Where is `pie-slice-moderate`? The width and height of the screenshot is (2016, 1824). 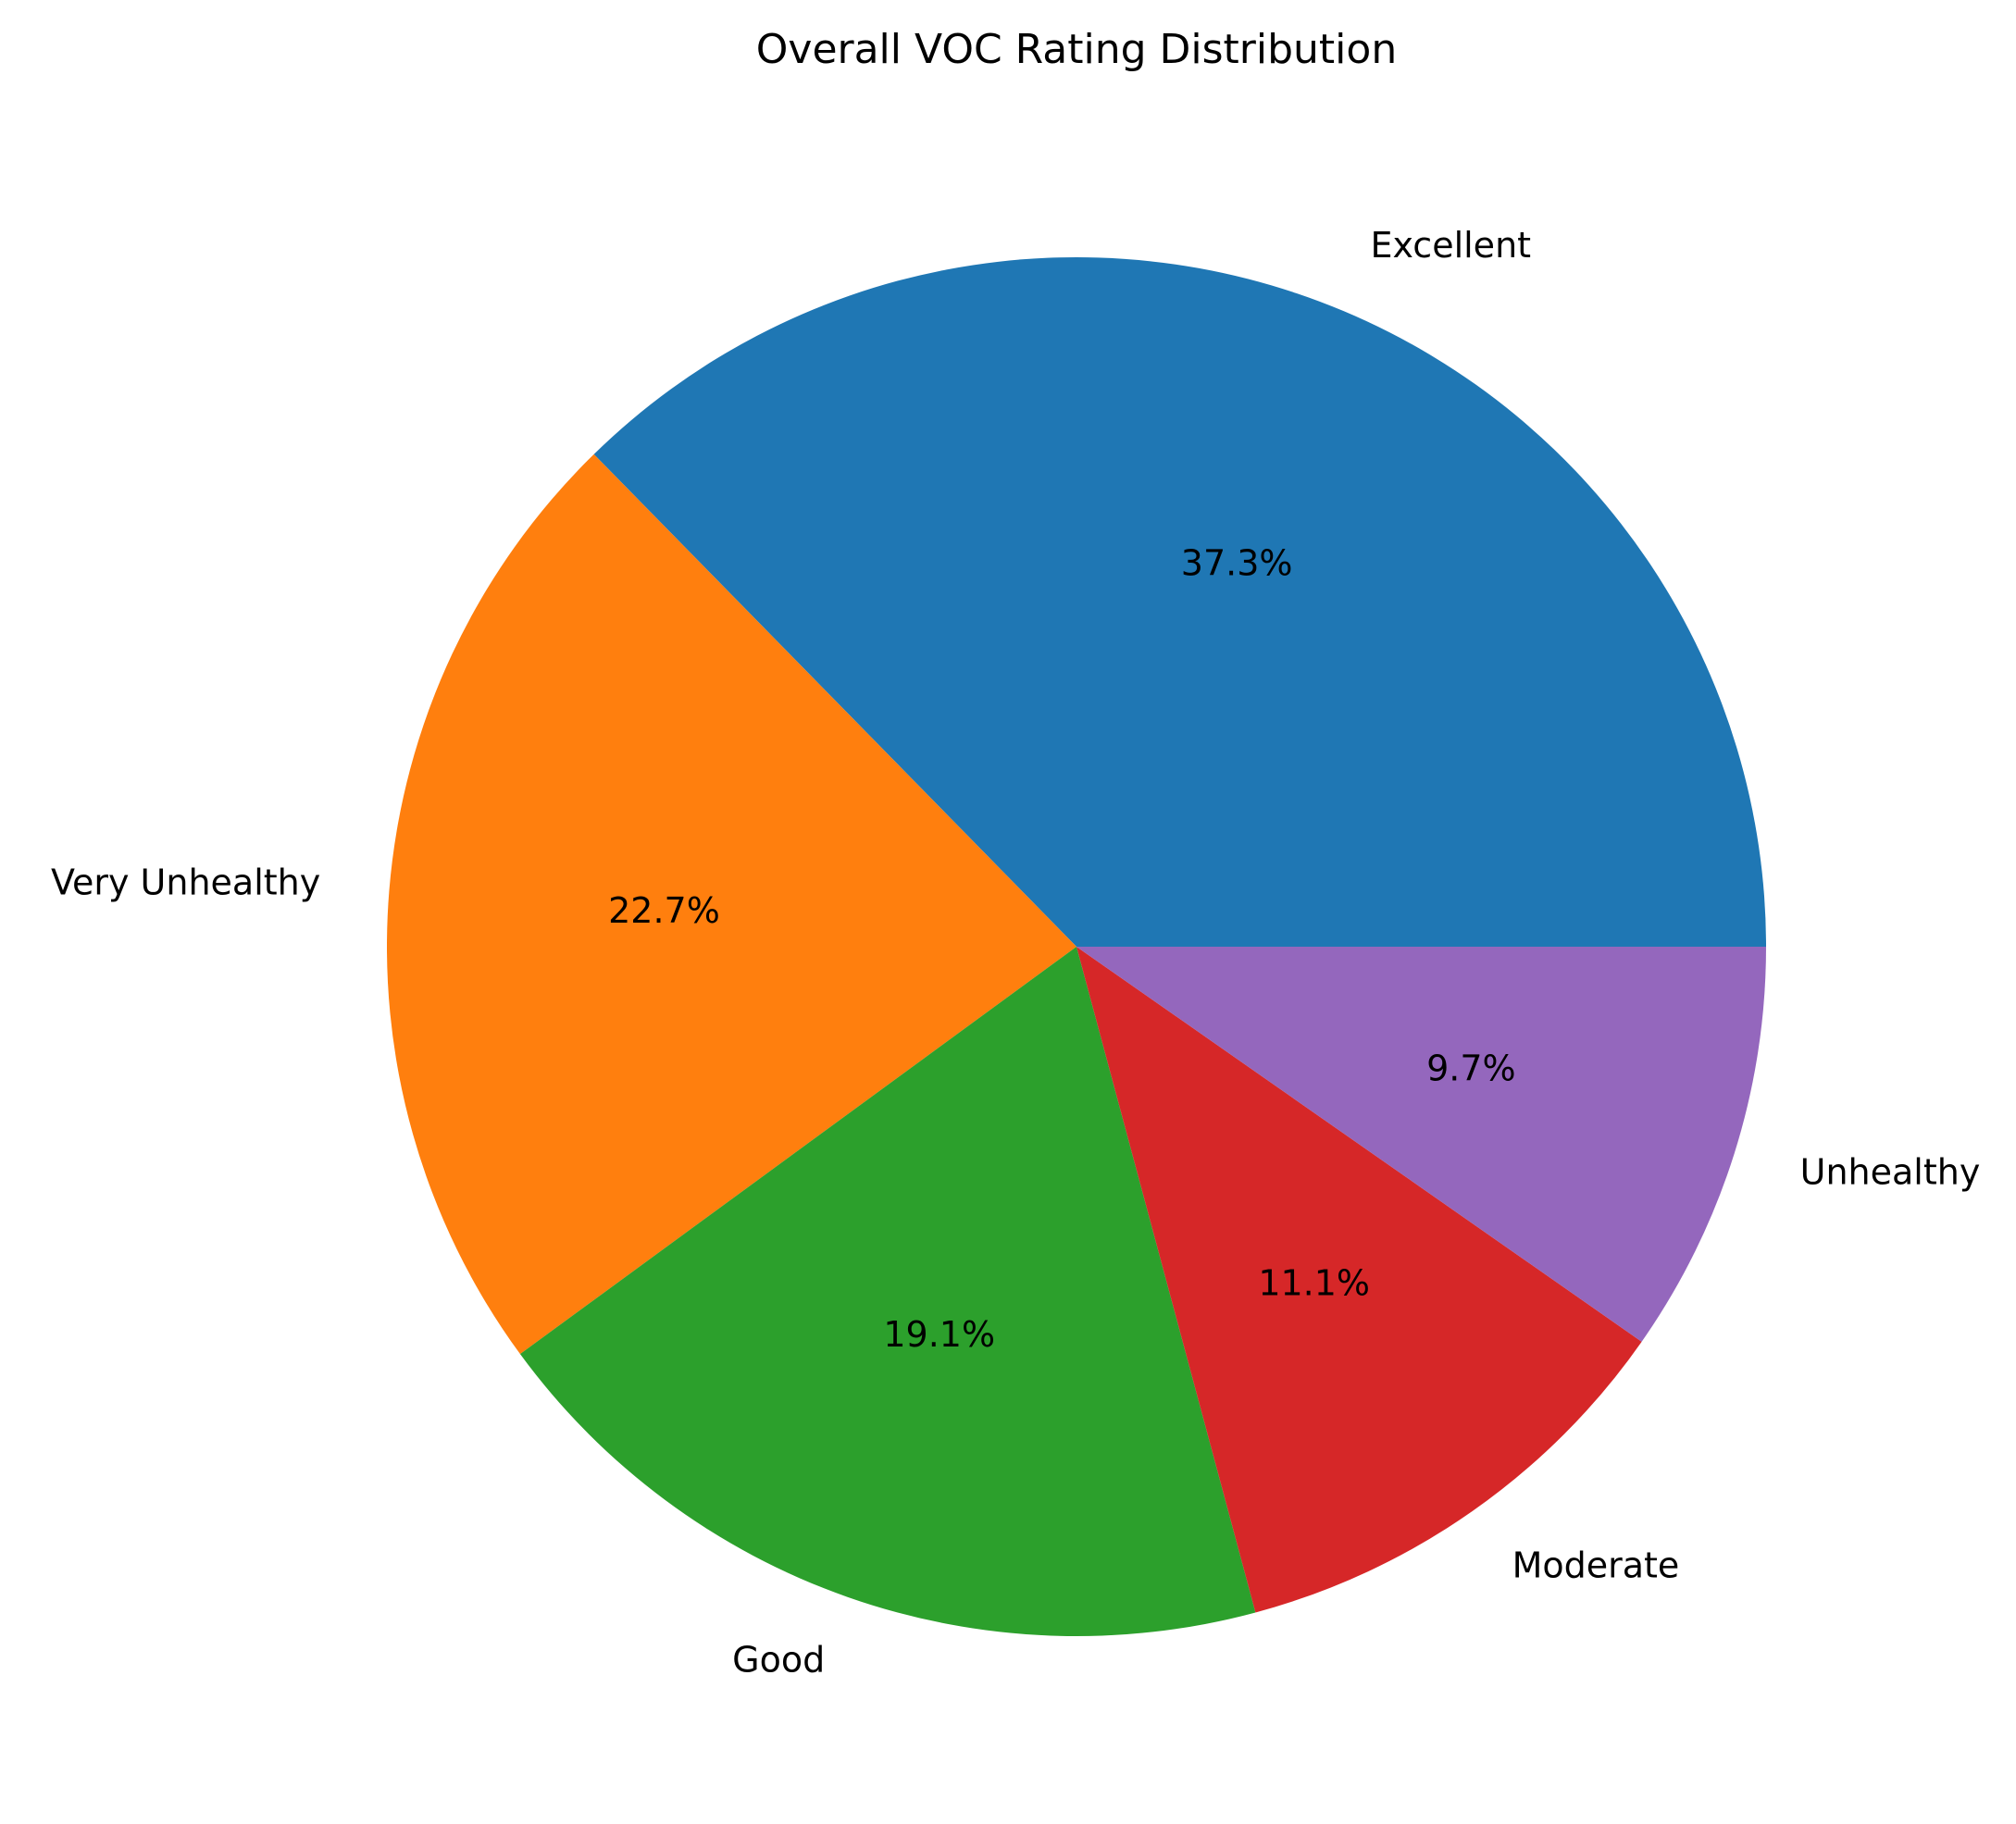
pie-slice-moderate is located at coordinates (1359, 1280).